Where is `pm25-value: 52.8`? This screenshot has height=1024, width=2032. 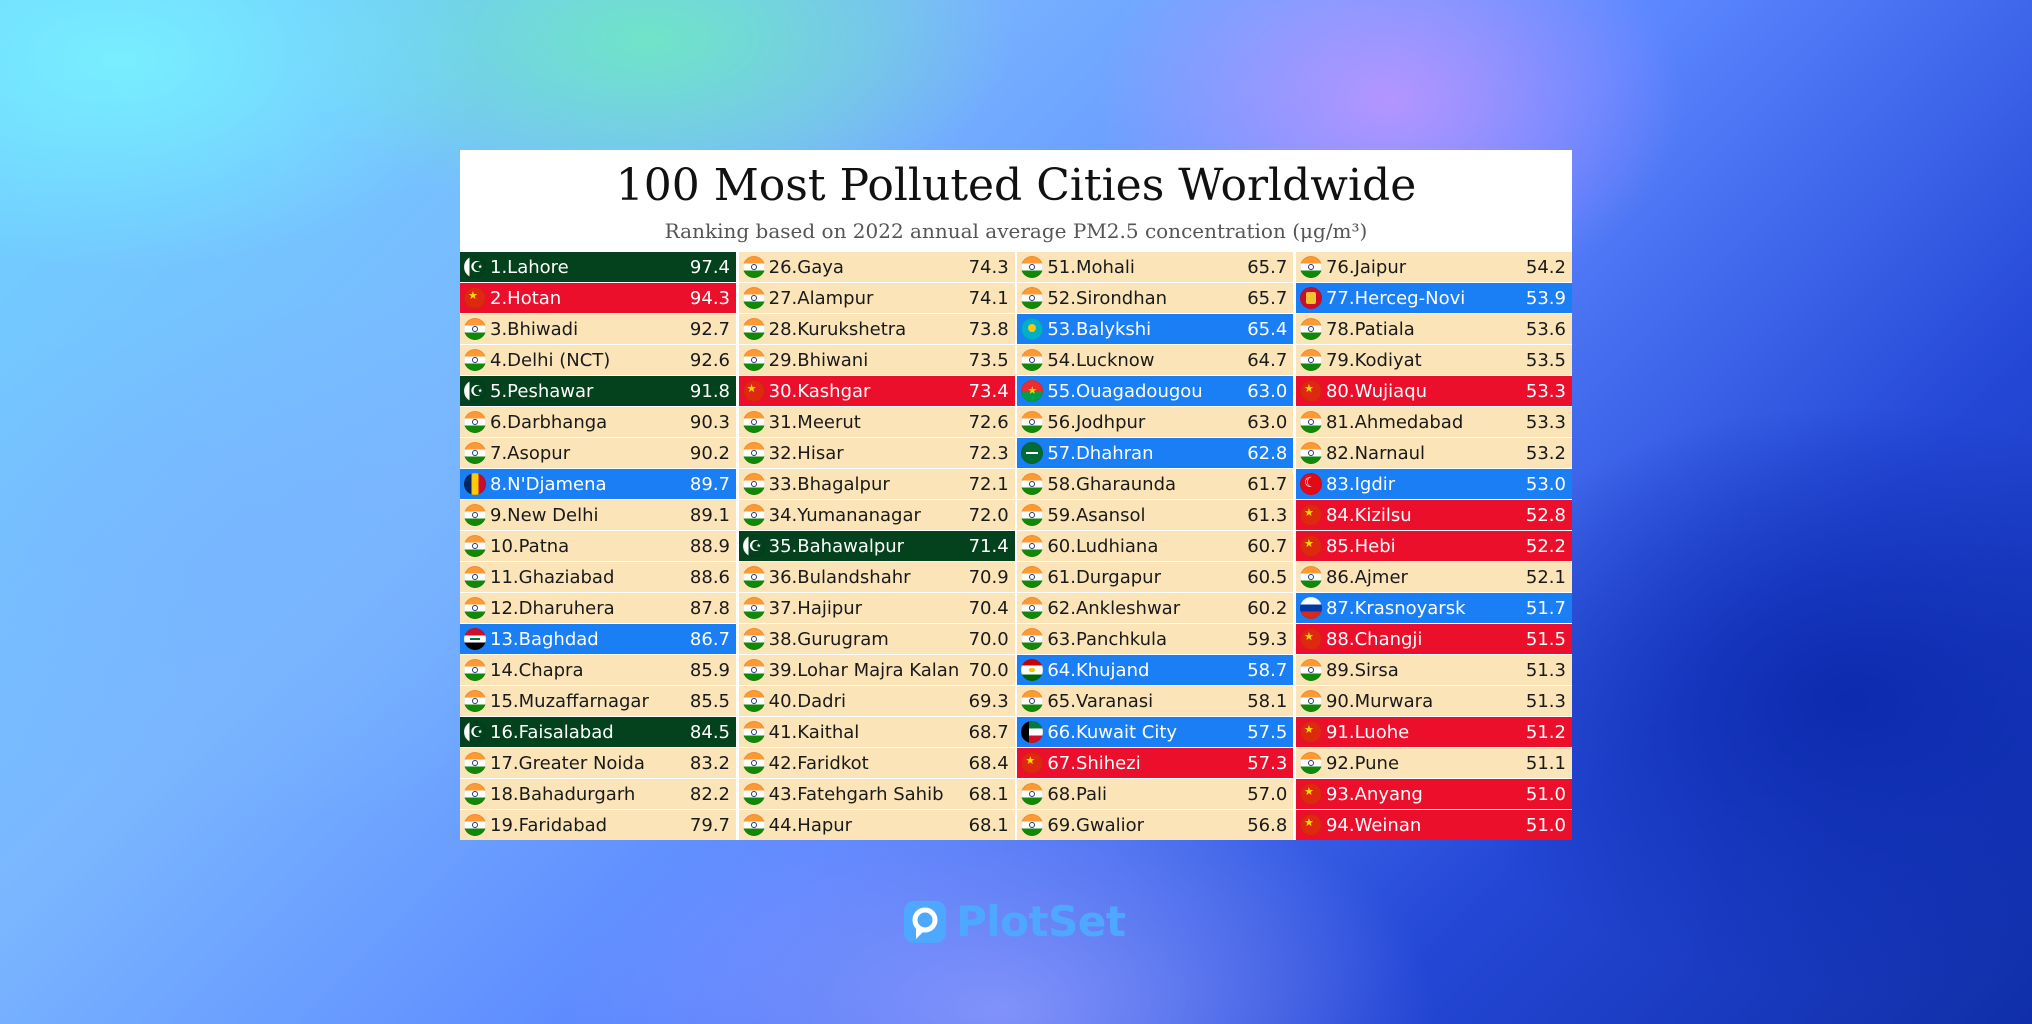 pm25-value: 52.8 is located at coordinates (1545, 515).